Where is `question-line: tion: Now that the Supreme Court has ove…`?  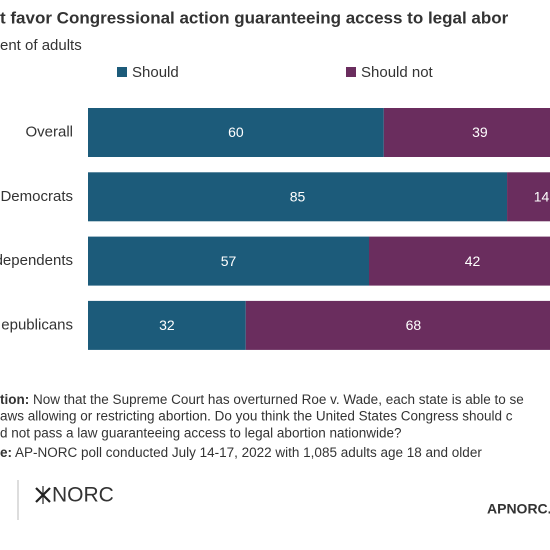 question-line: tion: Now that the Supreme Court has ove… is located at coordinates (262, 399).